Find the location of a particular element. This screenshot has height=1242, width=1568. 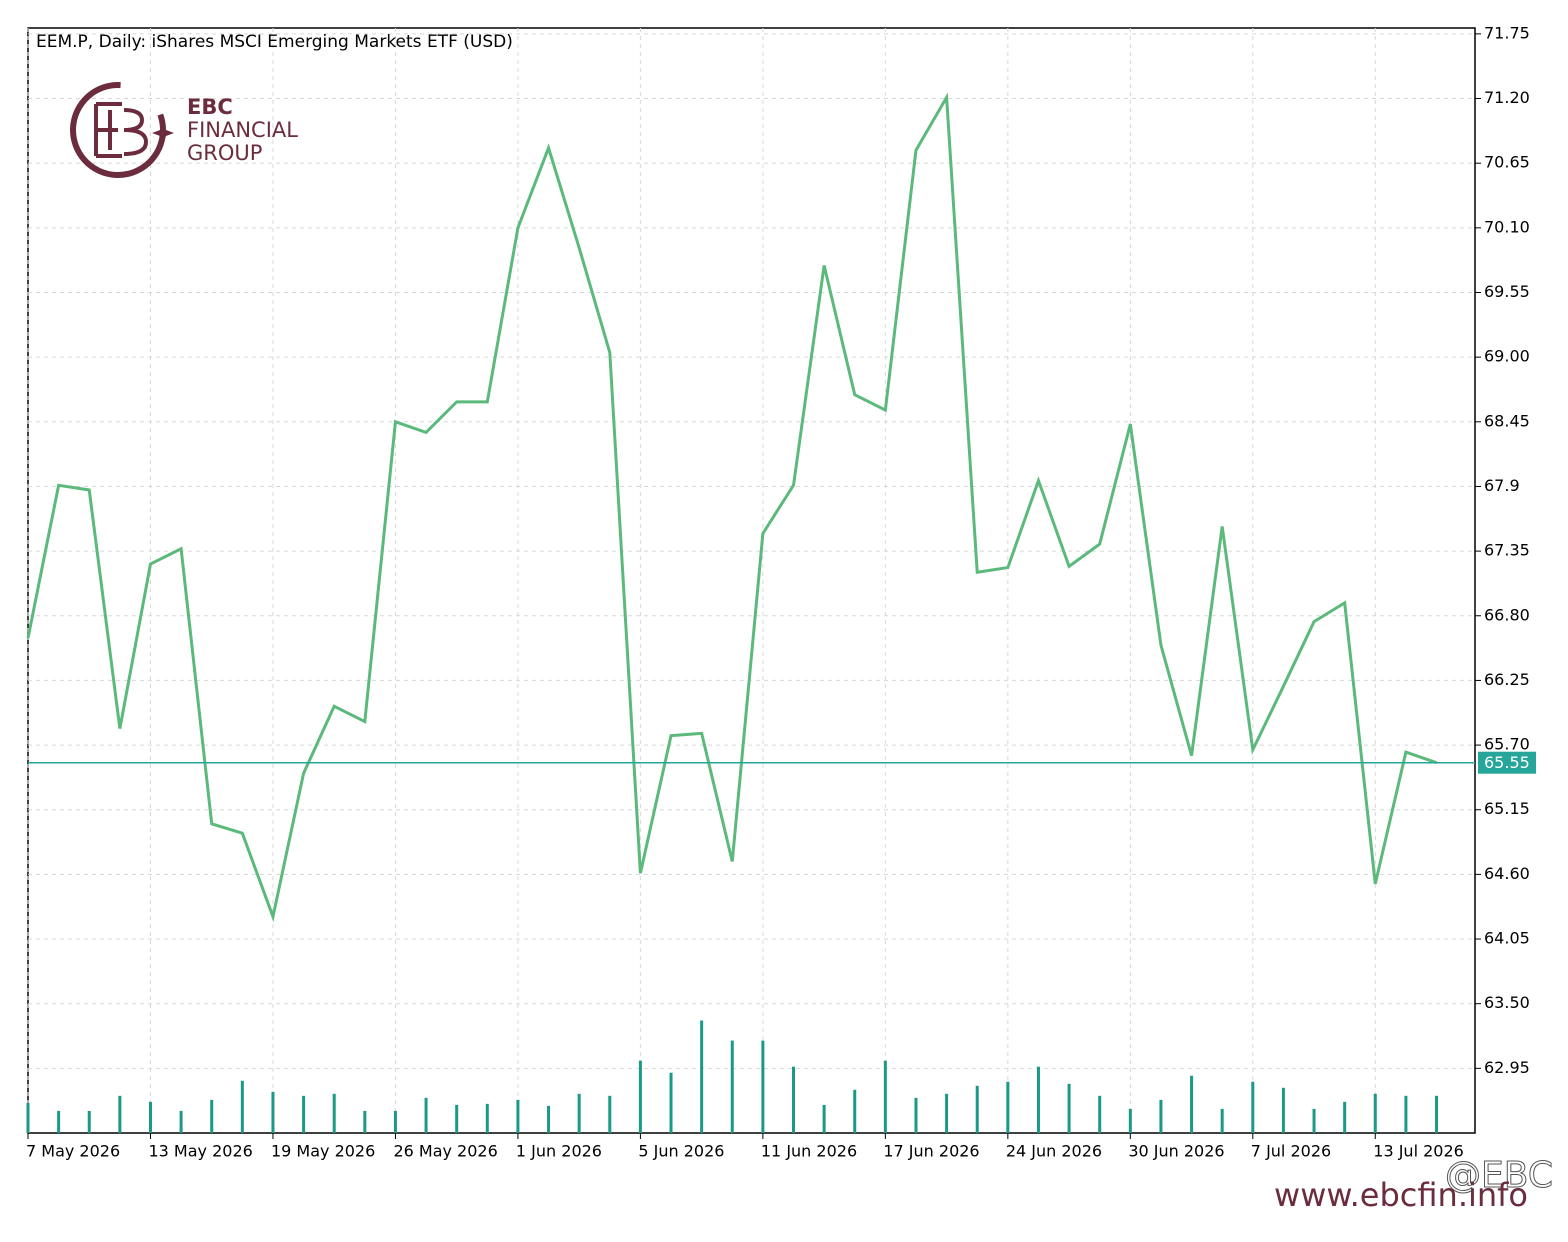

x-tick-label: 13 Jul 2026 is located at coordinates (1418, 1151).